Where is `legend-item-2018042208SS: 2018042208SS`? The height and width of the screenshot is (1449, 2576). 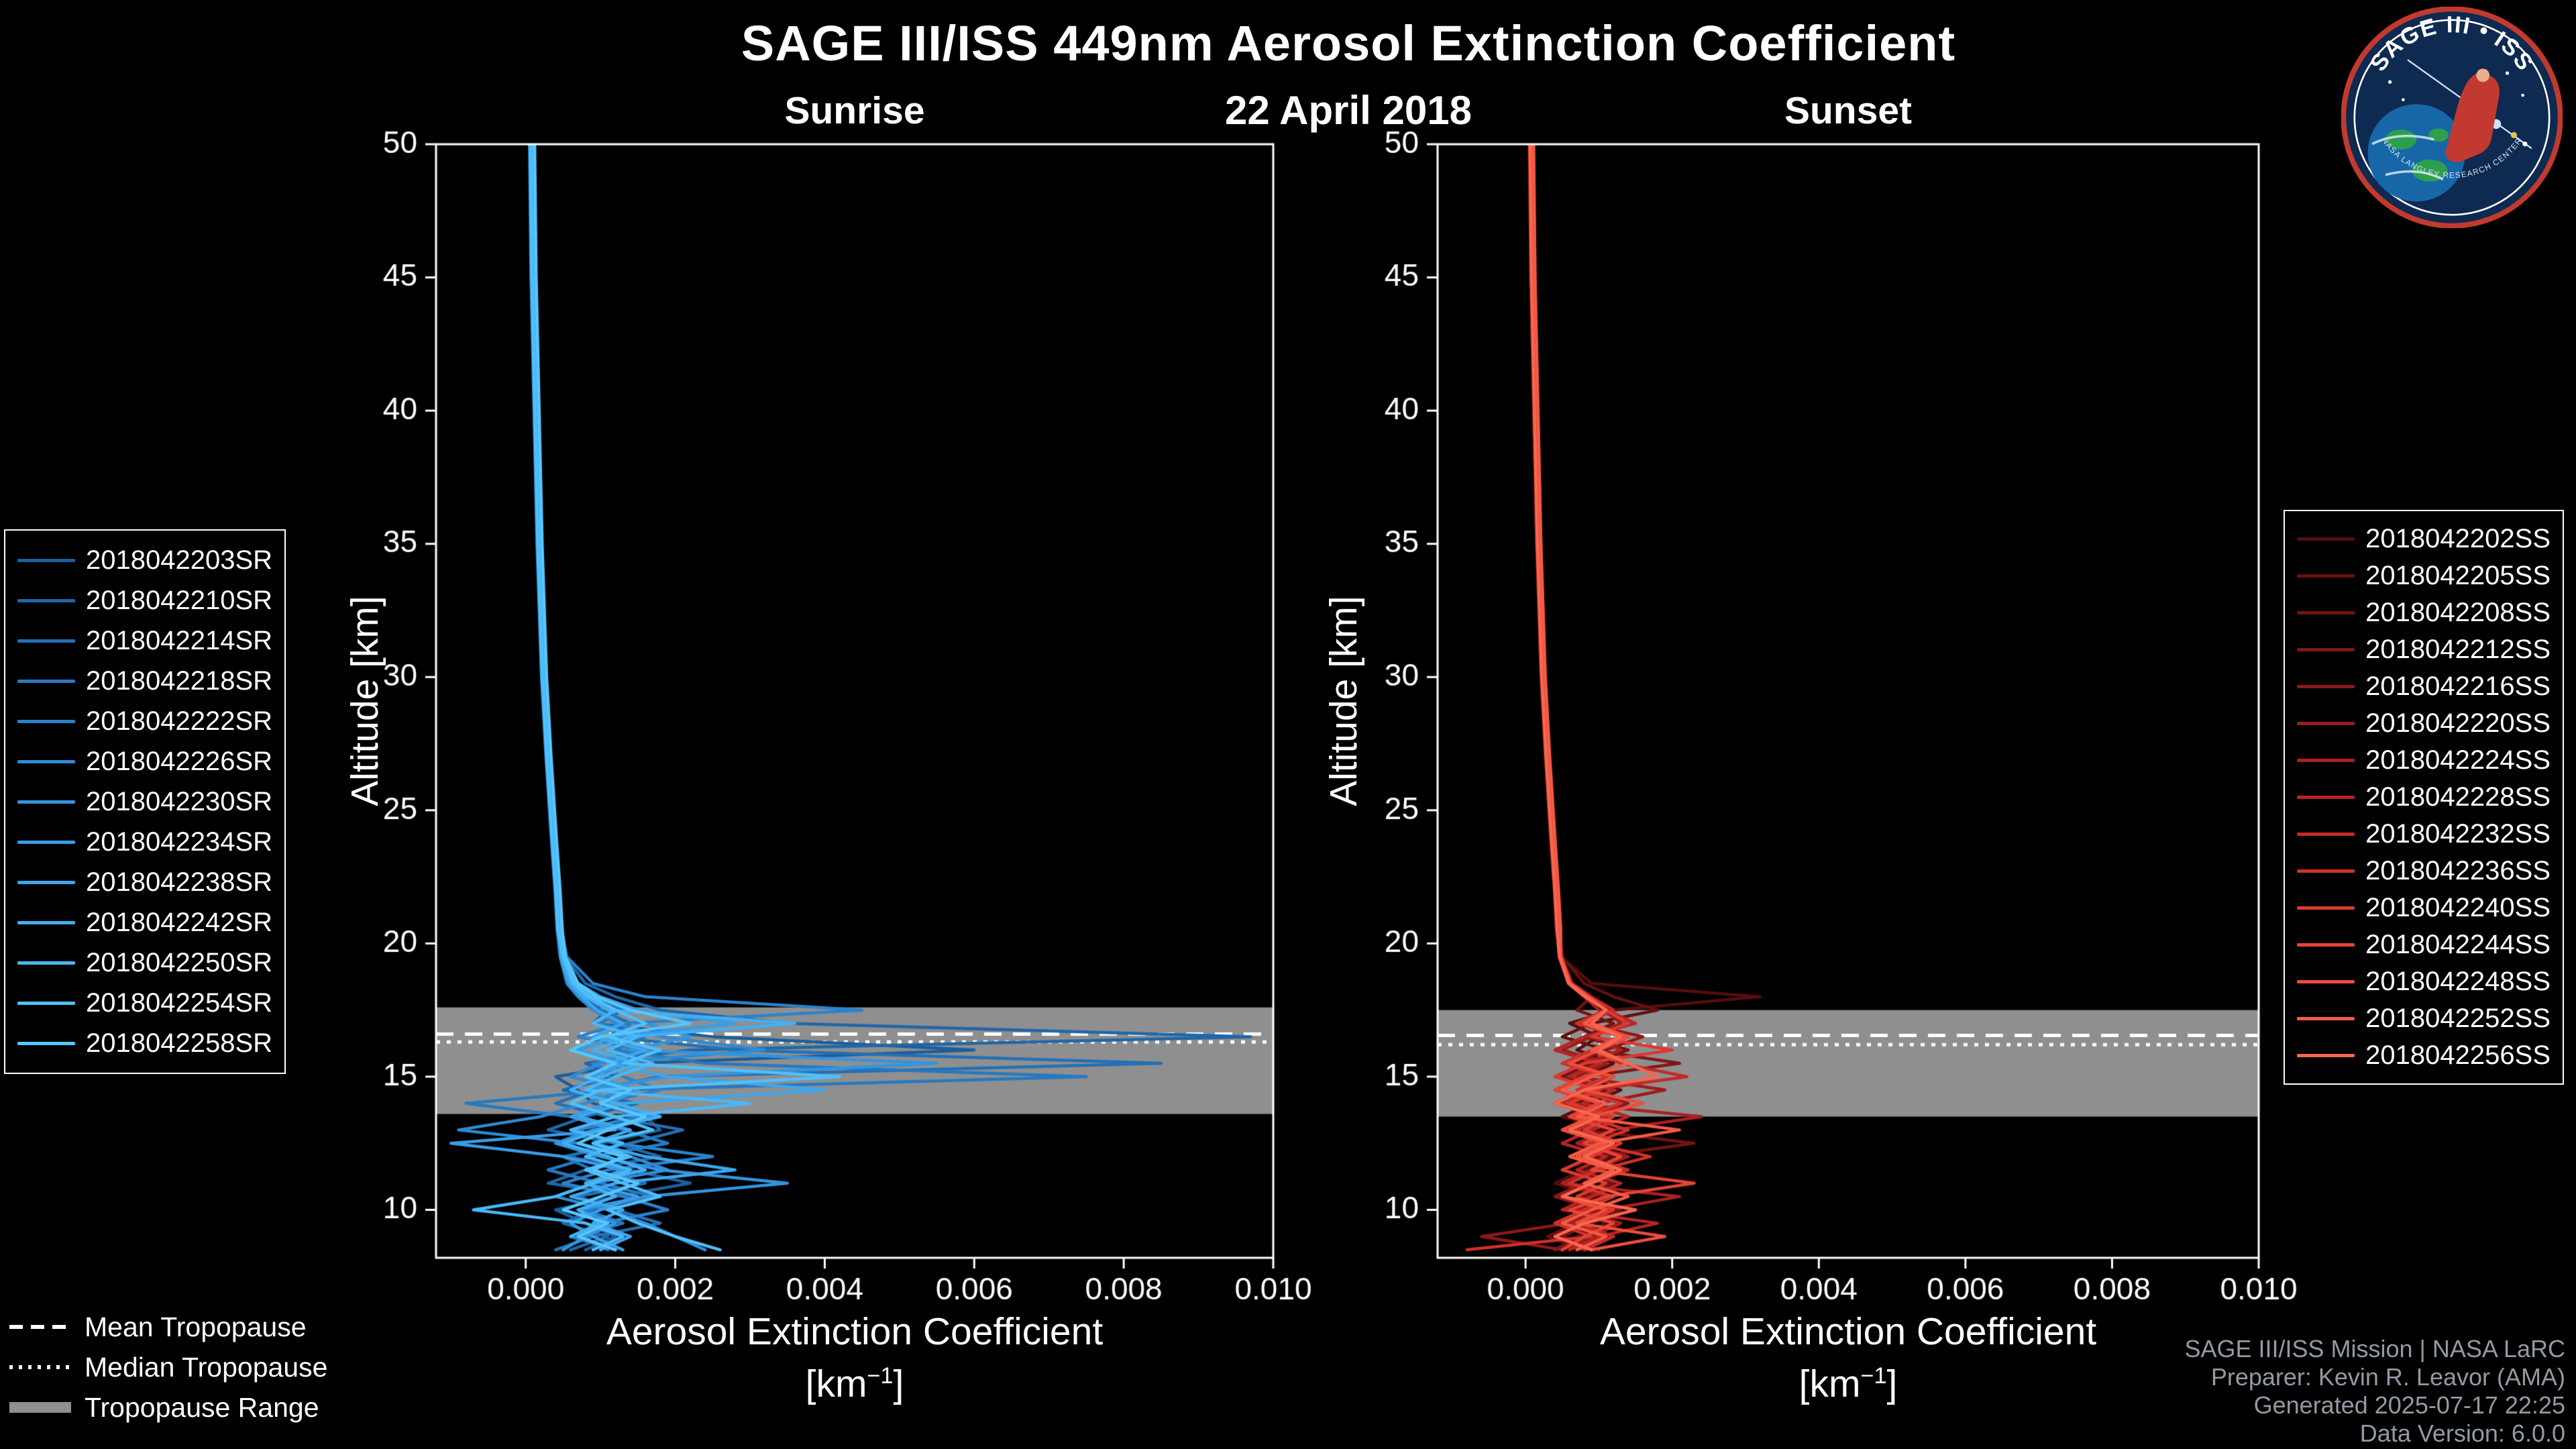
legend-item-2018042208SS: 2018042208SS is located at coordinates (2424, 612).